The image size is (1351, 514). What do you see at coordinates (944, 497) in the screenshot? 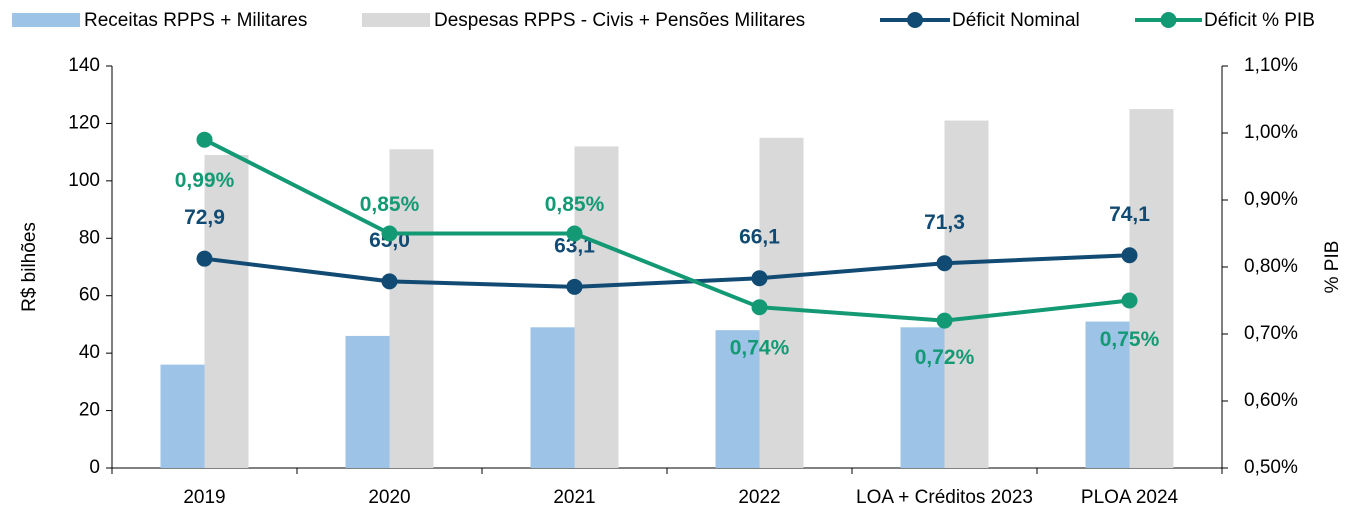
I see `x-tick-label: LOA + Créditos 2023` at bounding box center [944, 497].